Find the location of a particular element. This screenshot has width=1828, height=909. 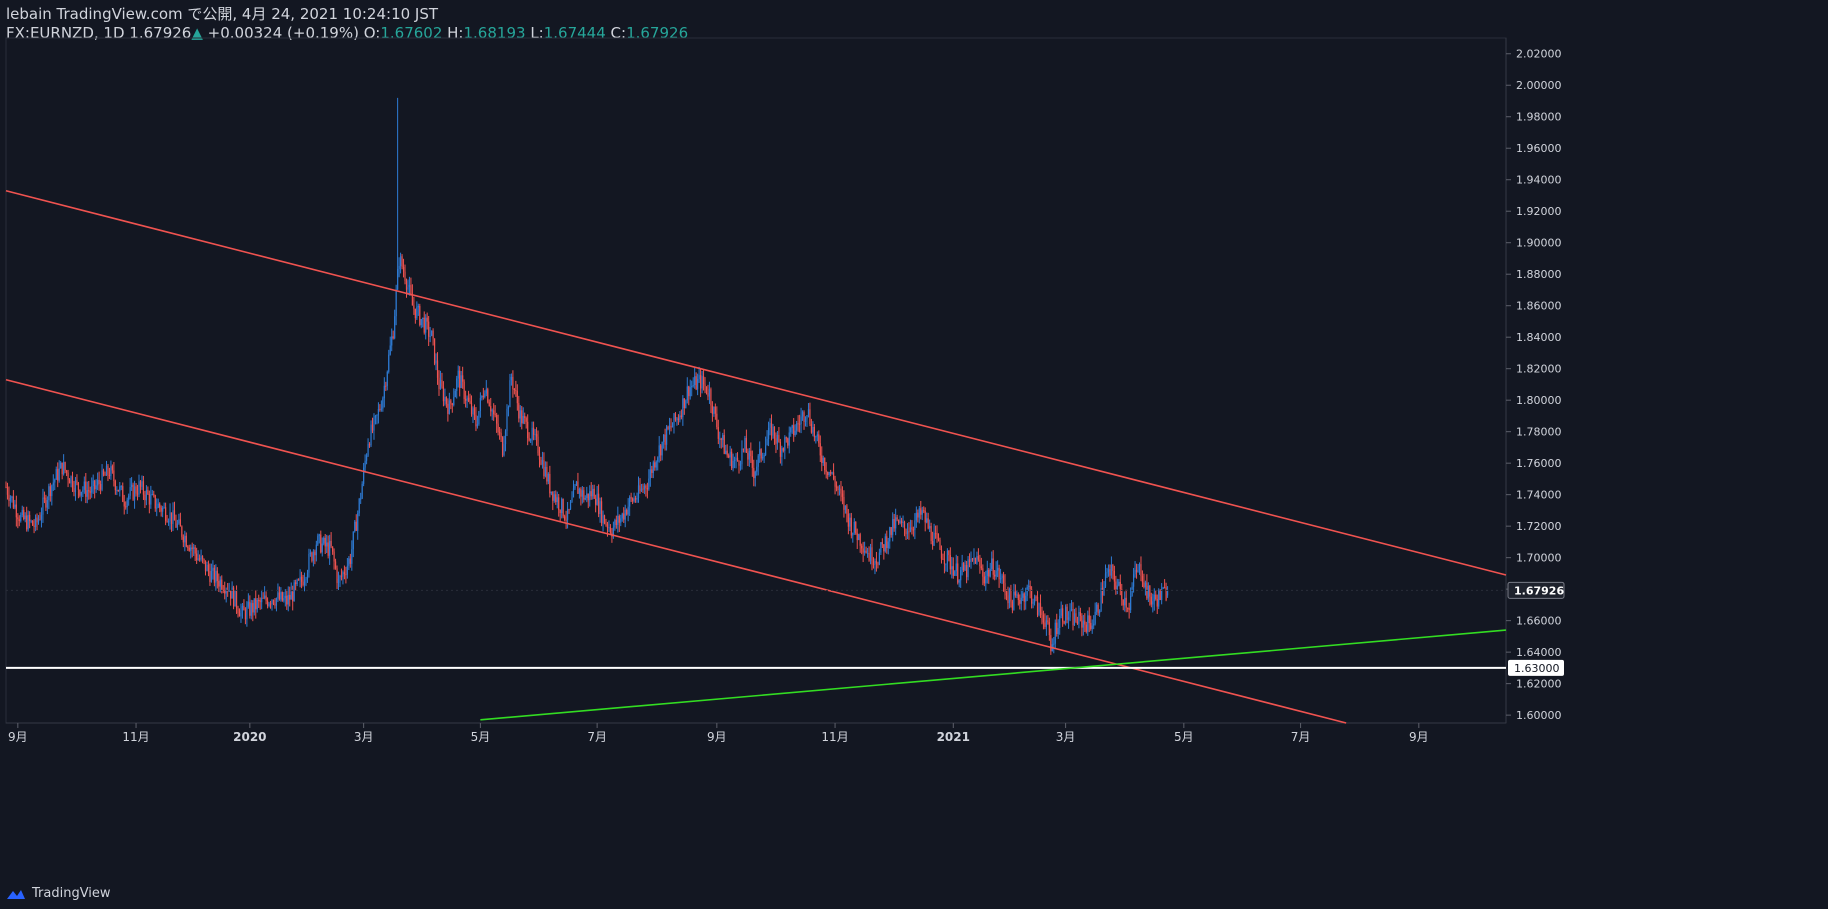

rising-trendline is located at coordinates (993, 675).